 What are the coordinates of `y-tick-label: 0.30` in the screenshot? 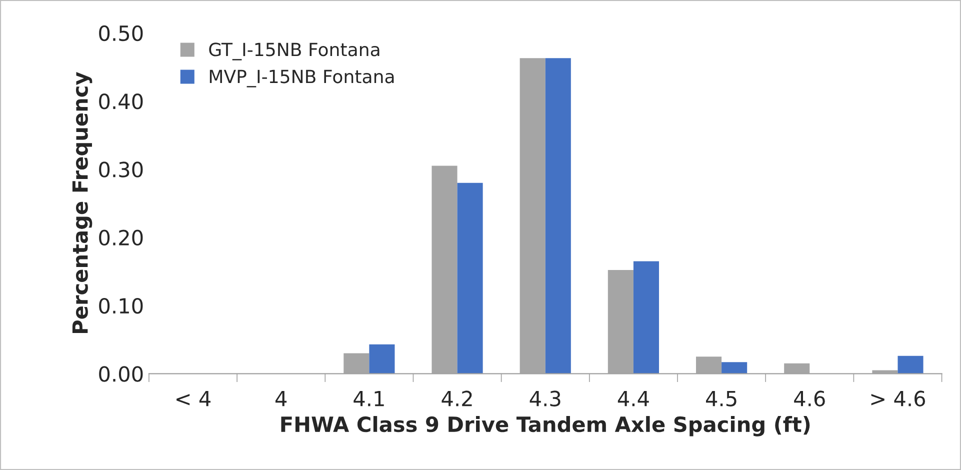 It's located at (121, 170).